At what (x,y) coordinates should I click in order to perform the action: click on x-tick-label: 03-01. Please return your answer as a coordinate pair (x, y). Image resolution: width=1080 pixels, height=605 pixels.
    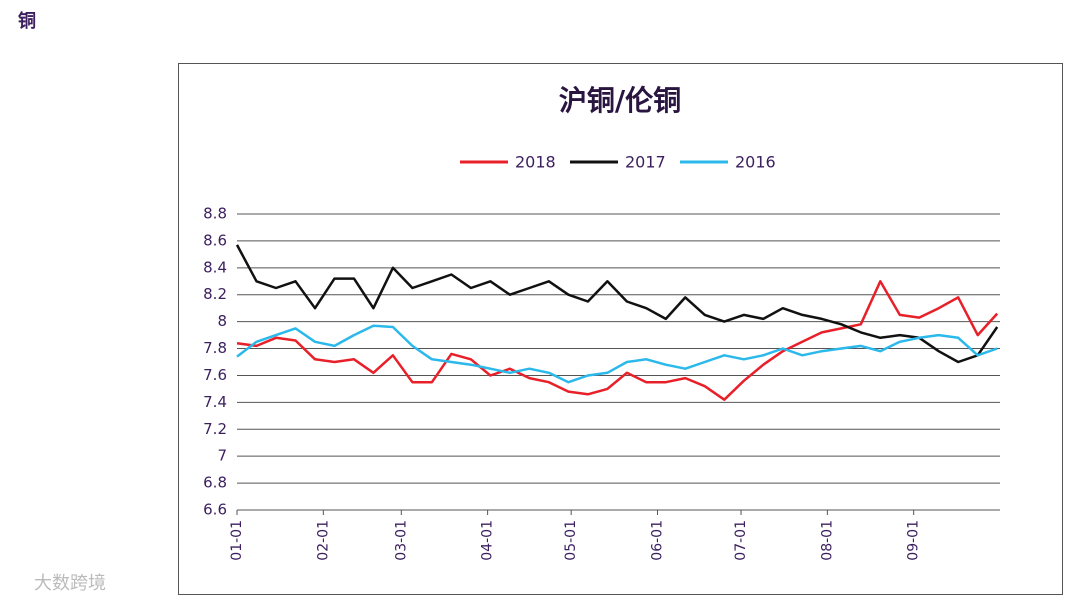
    Looking at the image, I should click on (401, 540).